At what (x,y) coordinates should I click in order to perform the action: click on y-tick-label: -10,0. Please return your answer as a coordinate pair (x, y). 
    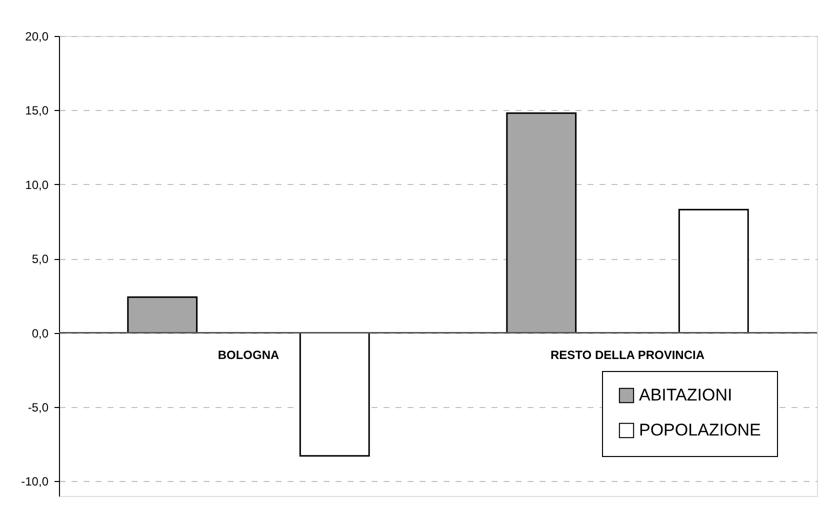
    Looking at the image, I should click on (35, 481).